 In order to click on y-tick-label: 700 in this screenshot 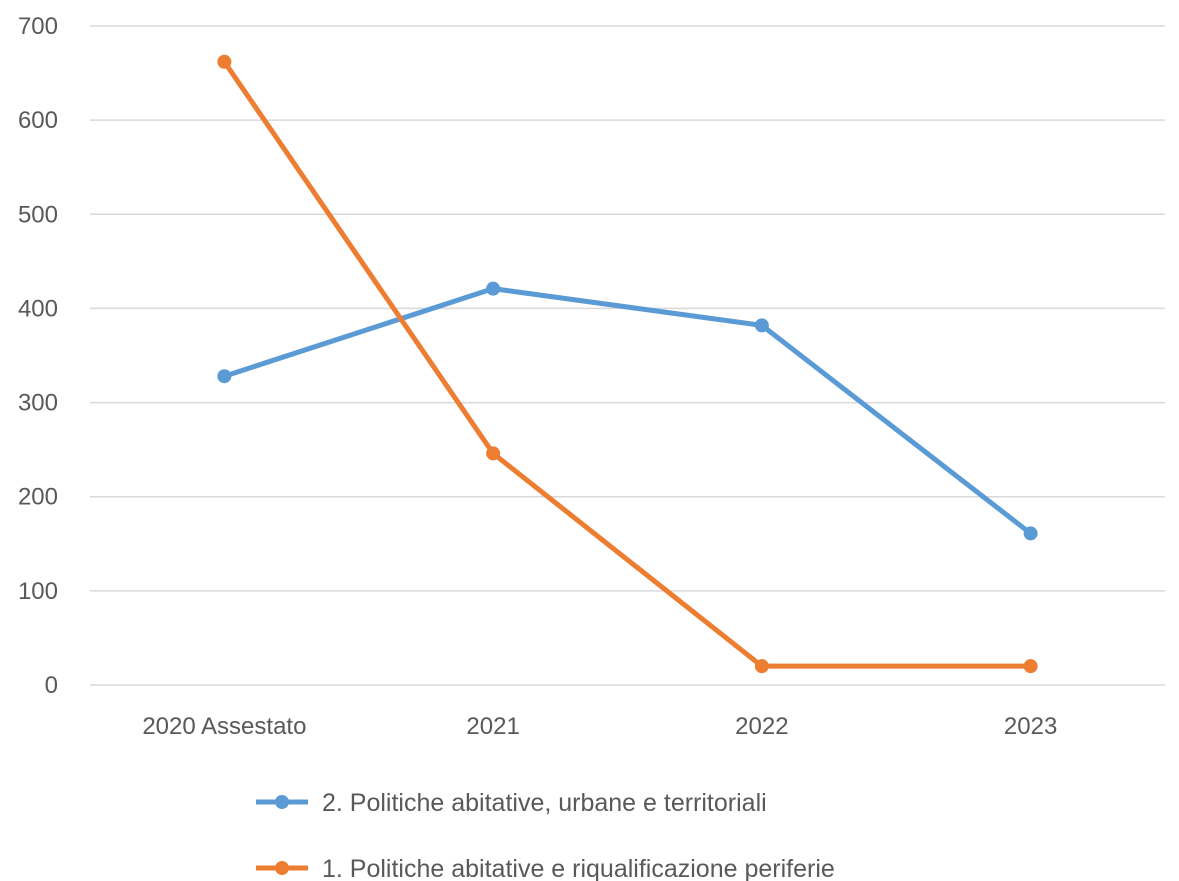, I will do `click(38, 26)`.